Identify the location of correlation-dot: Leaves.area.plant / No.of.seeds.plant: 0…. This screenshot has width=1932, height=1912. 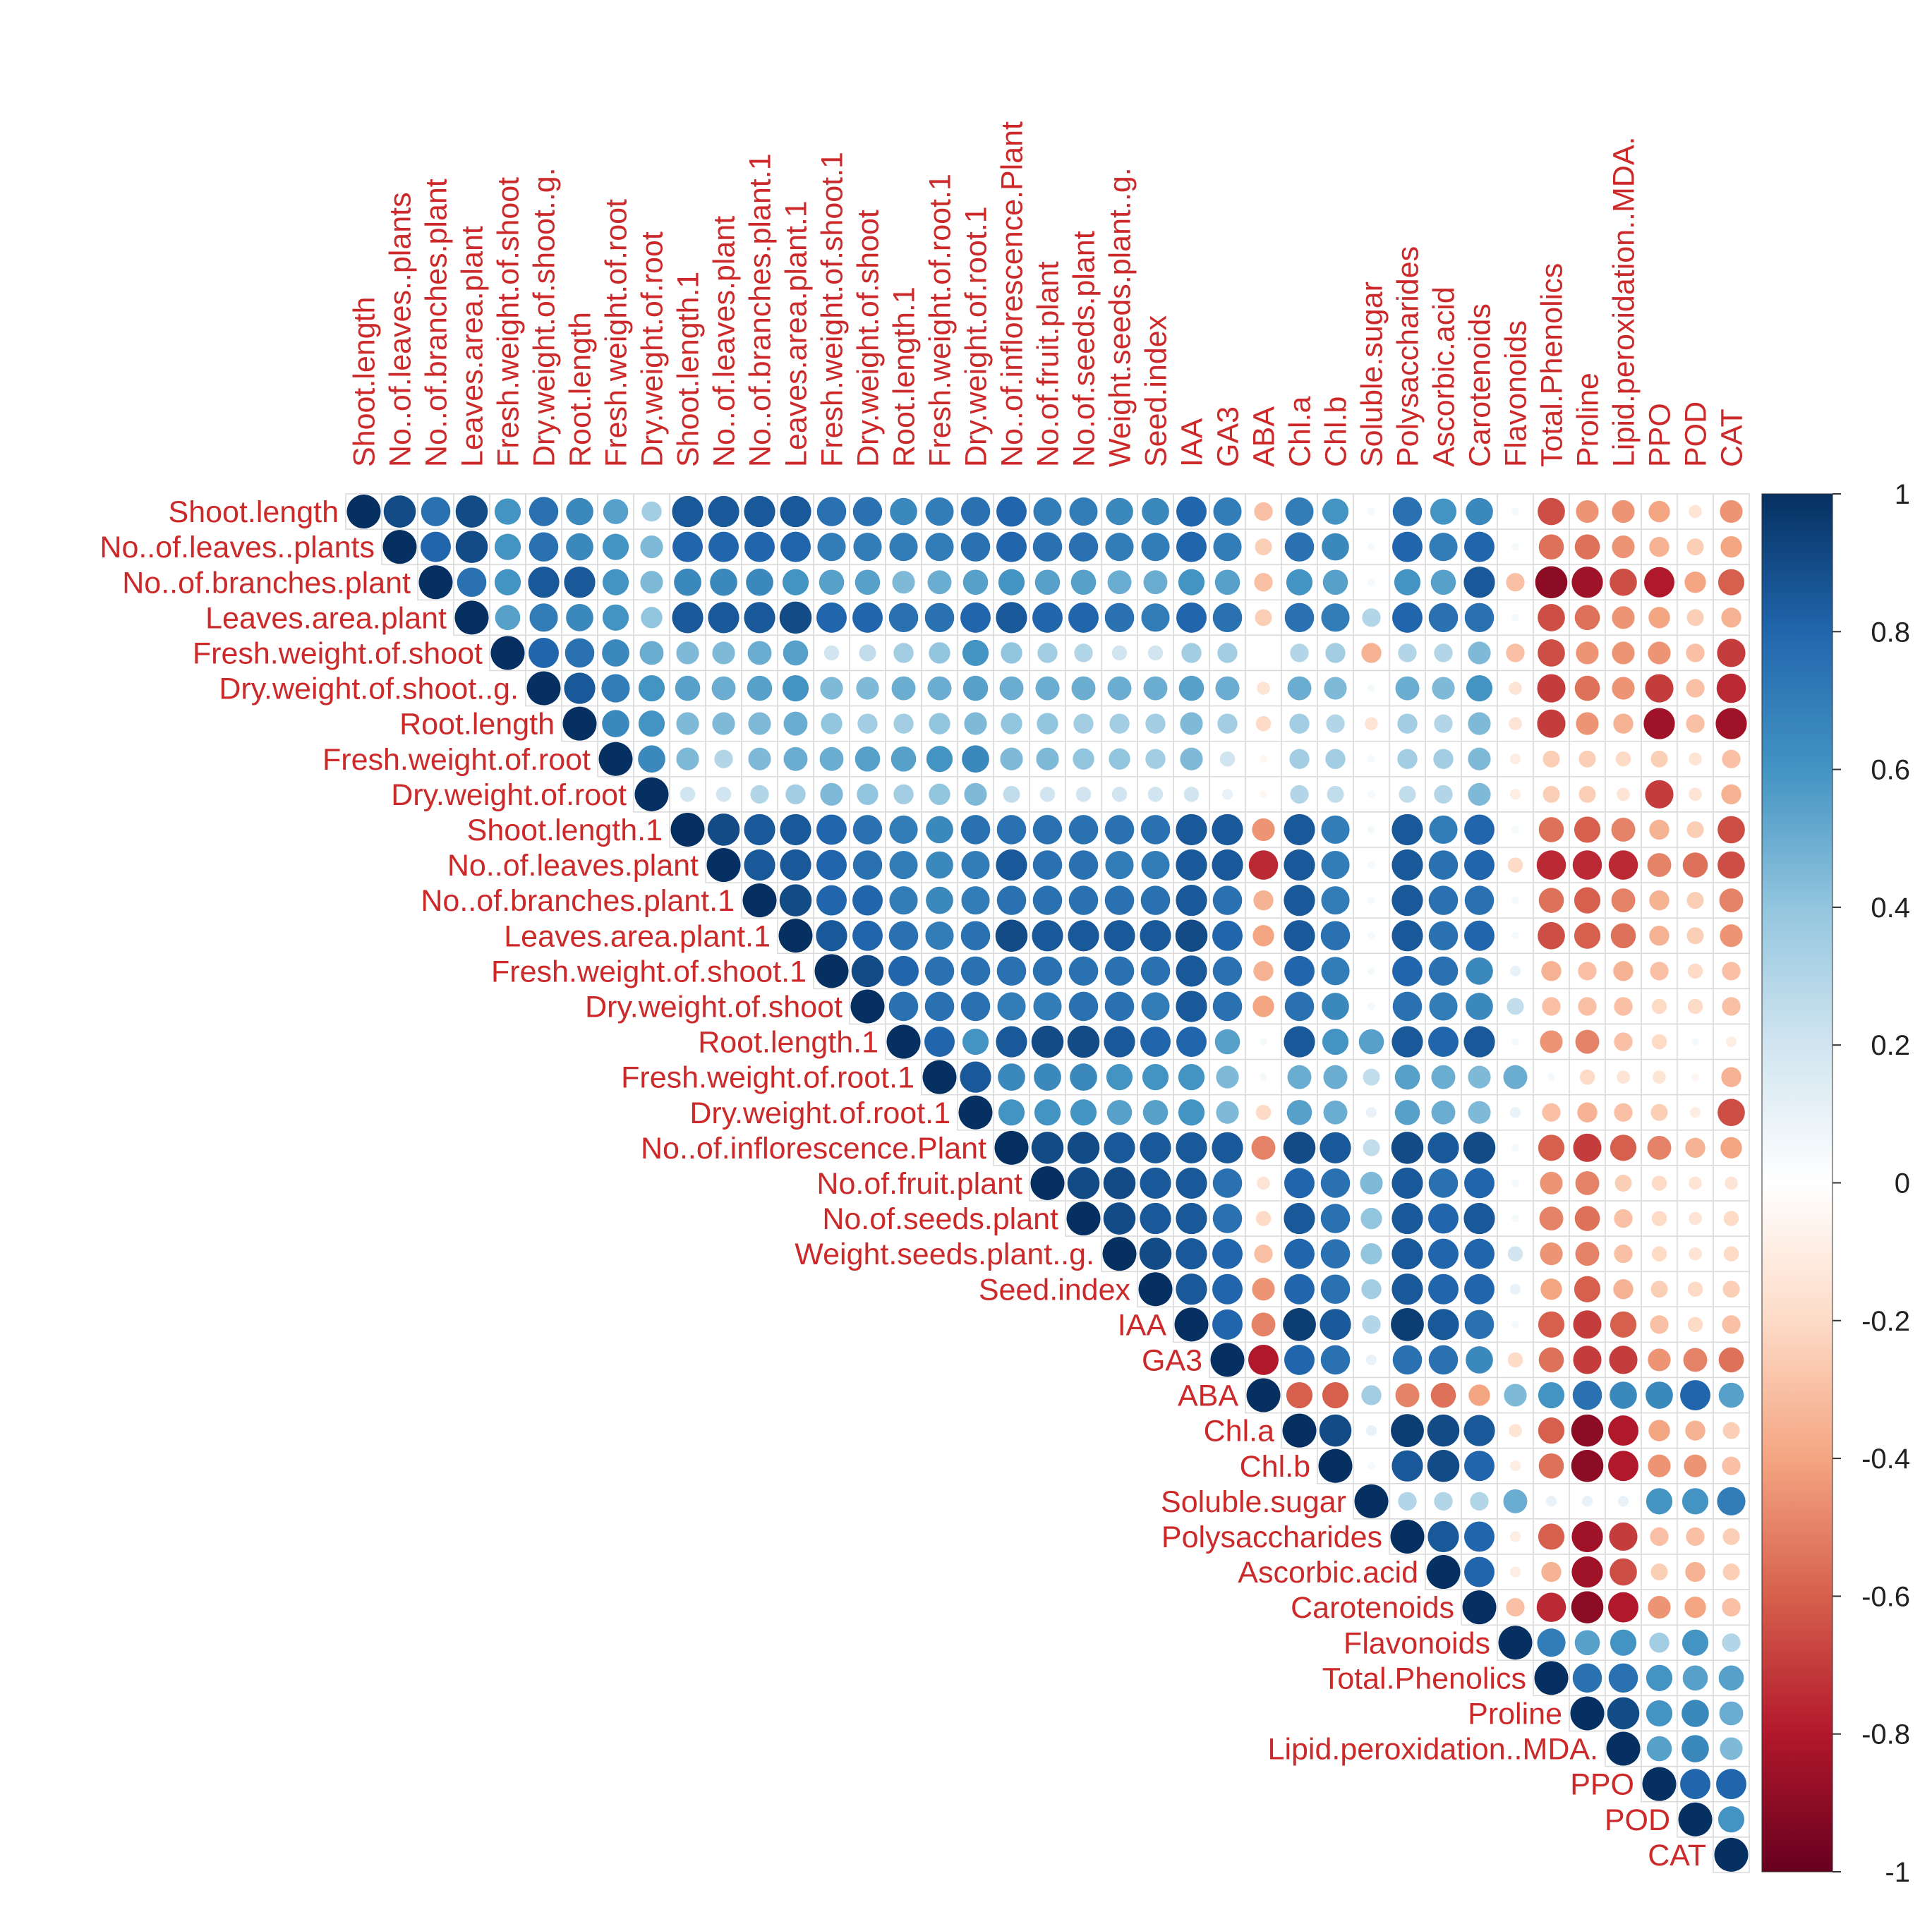
(1083, 617).